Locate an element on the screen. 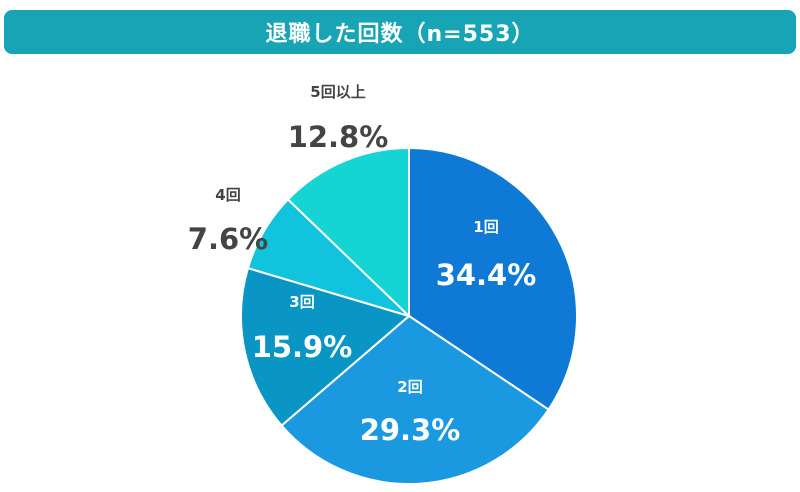 The image size is (800, 492). slice-category-label: 1回 is located at coordinates (485, 227).